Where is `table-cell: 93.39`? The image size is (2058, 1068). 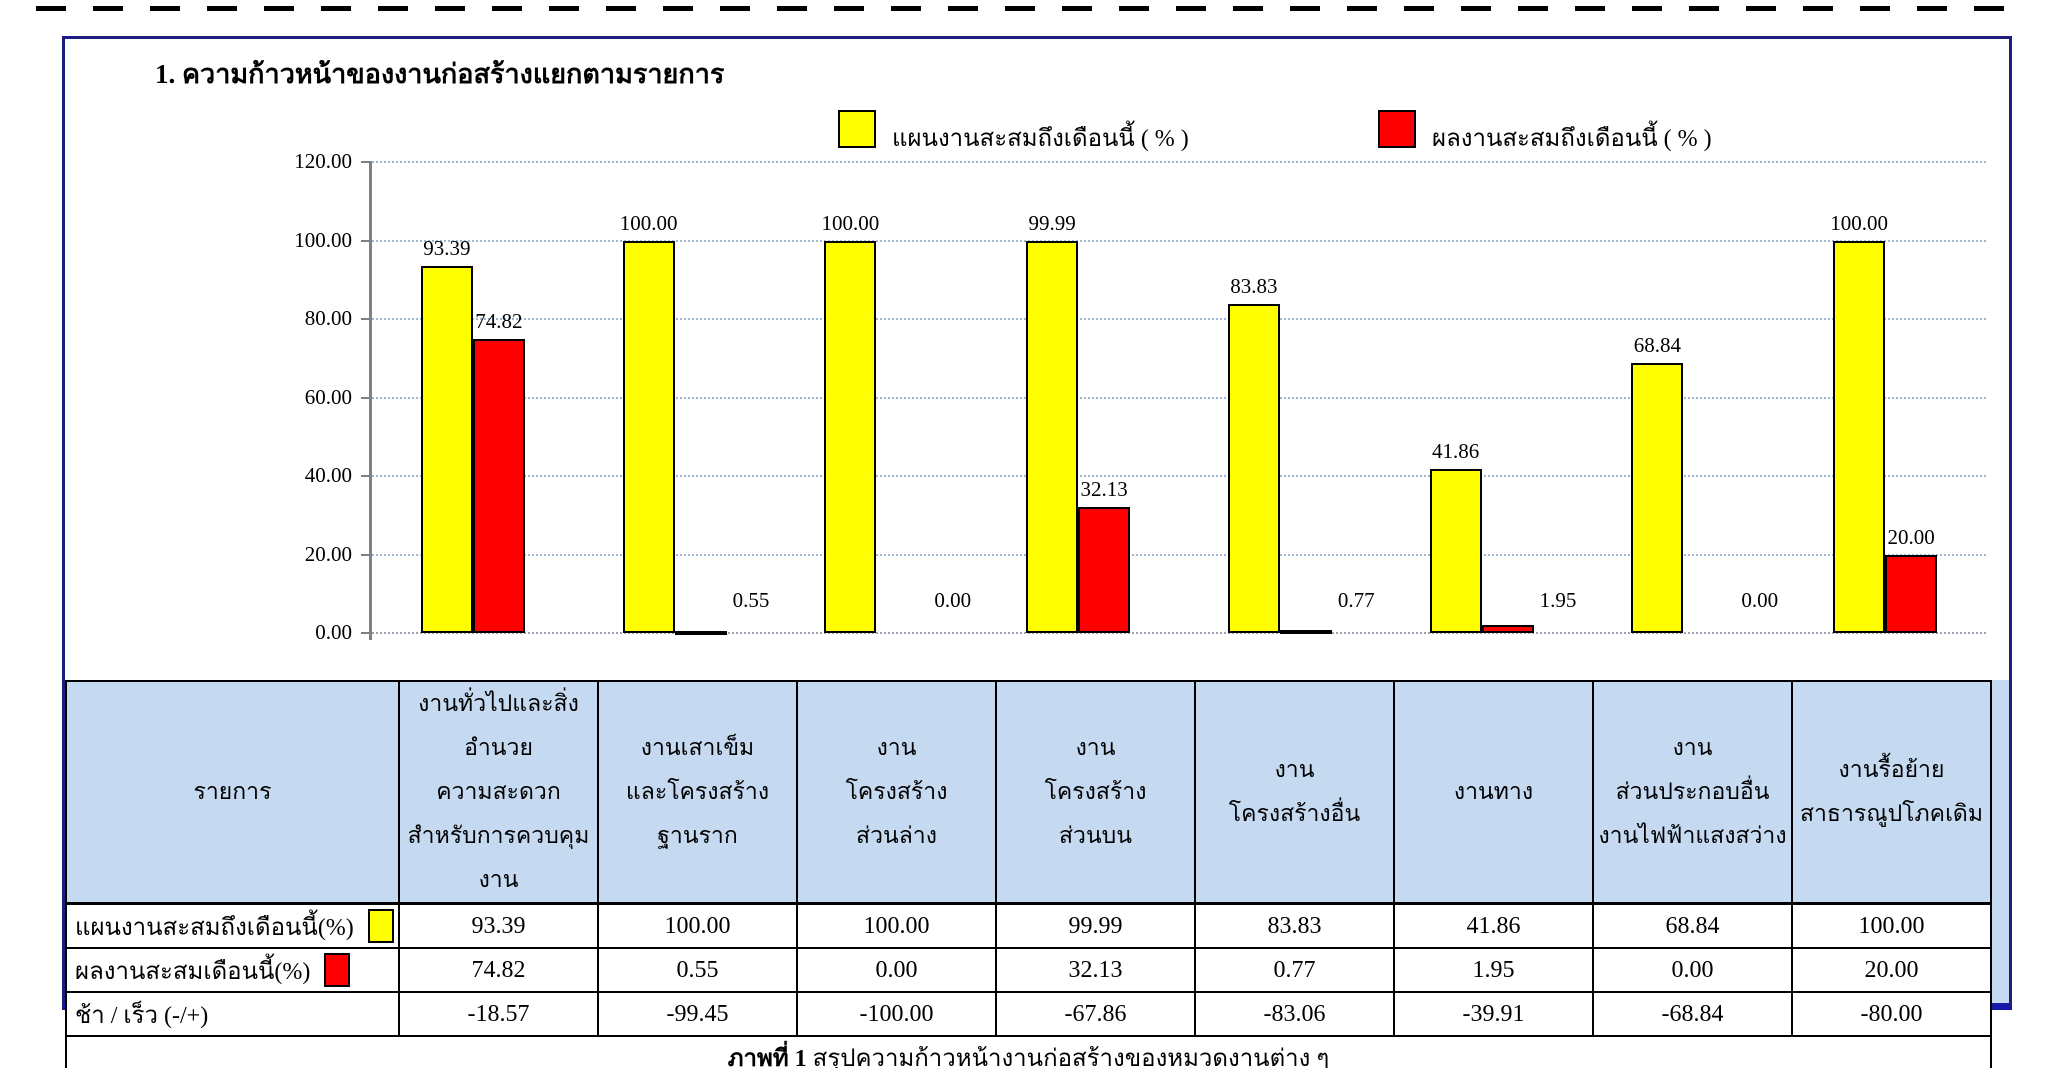
table-cell: 93.39 is located at coordinates (498, 925).